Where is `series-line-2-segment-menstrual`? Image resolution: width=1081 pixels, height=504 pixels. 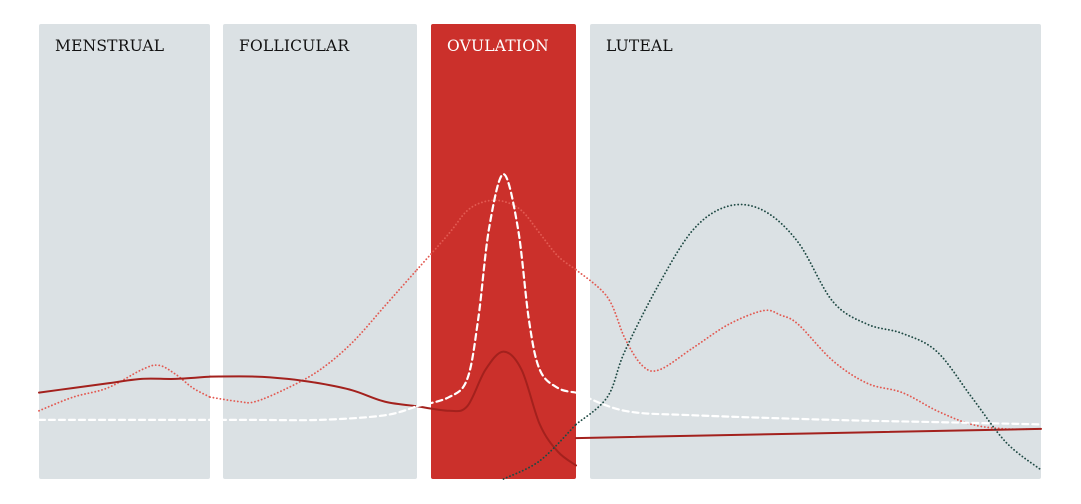 series-line-2-segment-menstrual is located at coordinates (124, 384).